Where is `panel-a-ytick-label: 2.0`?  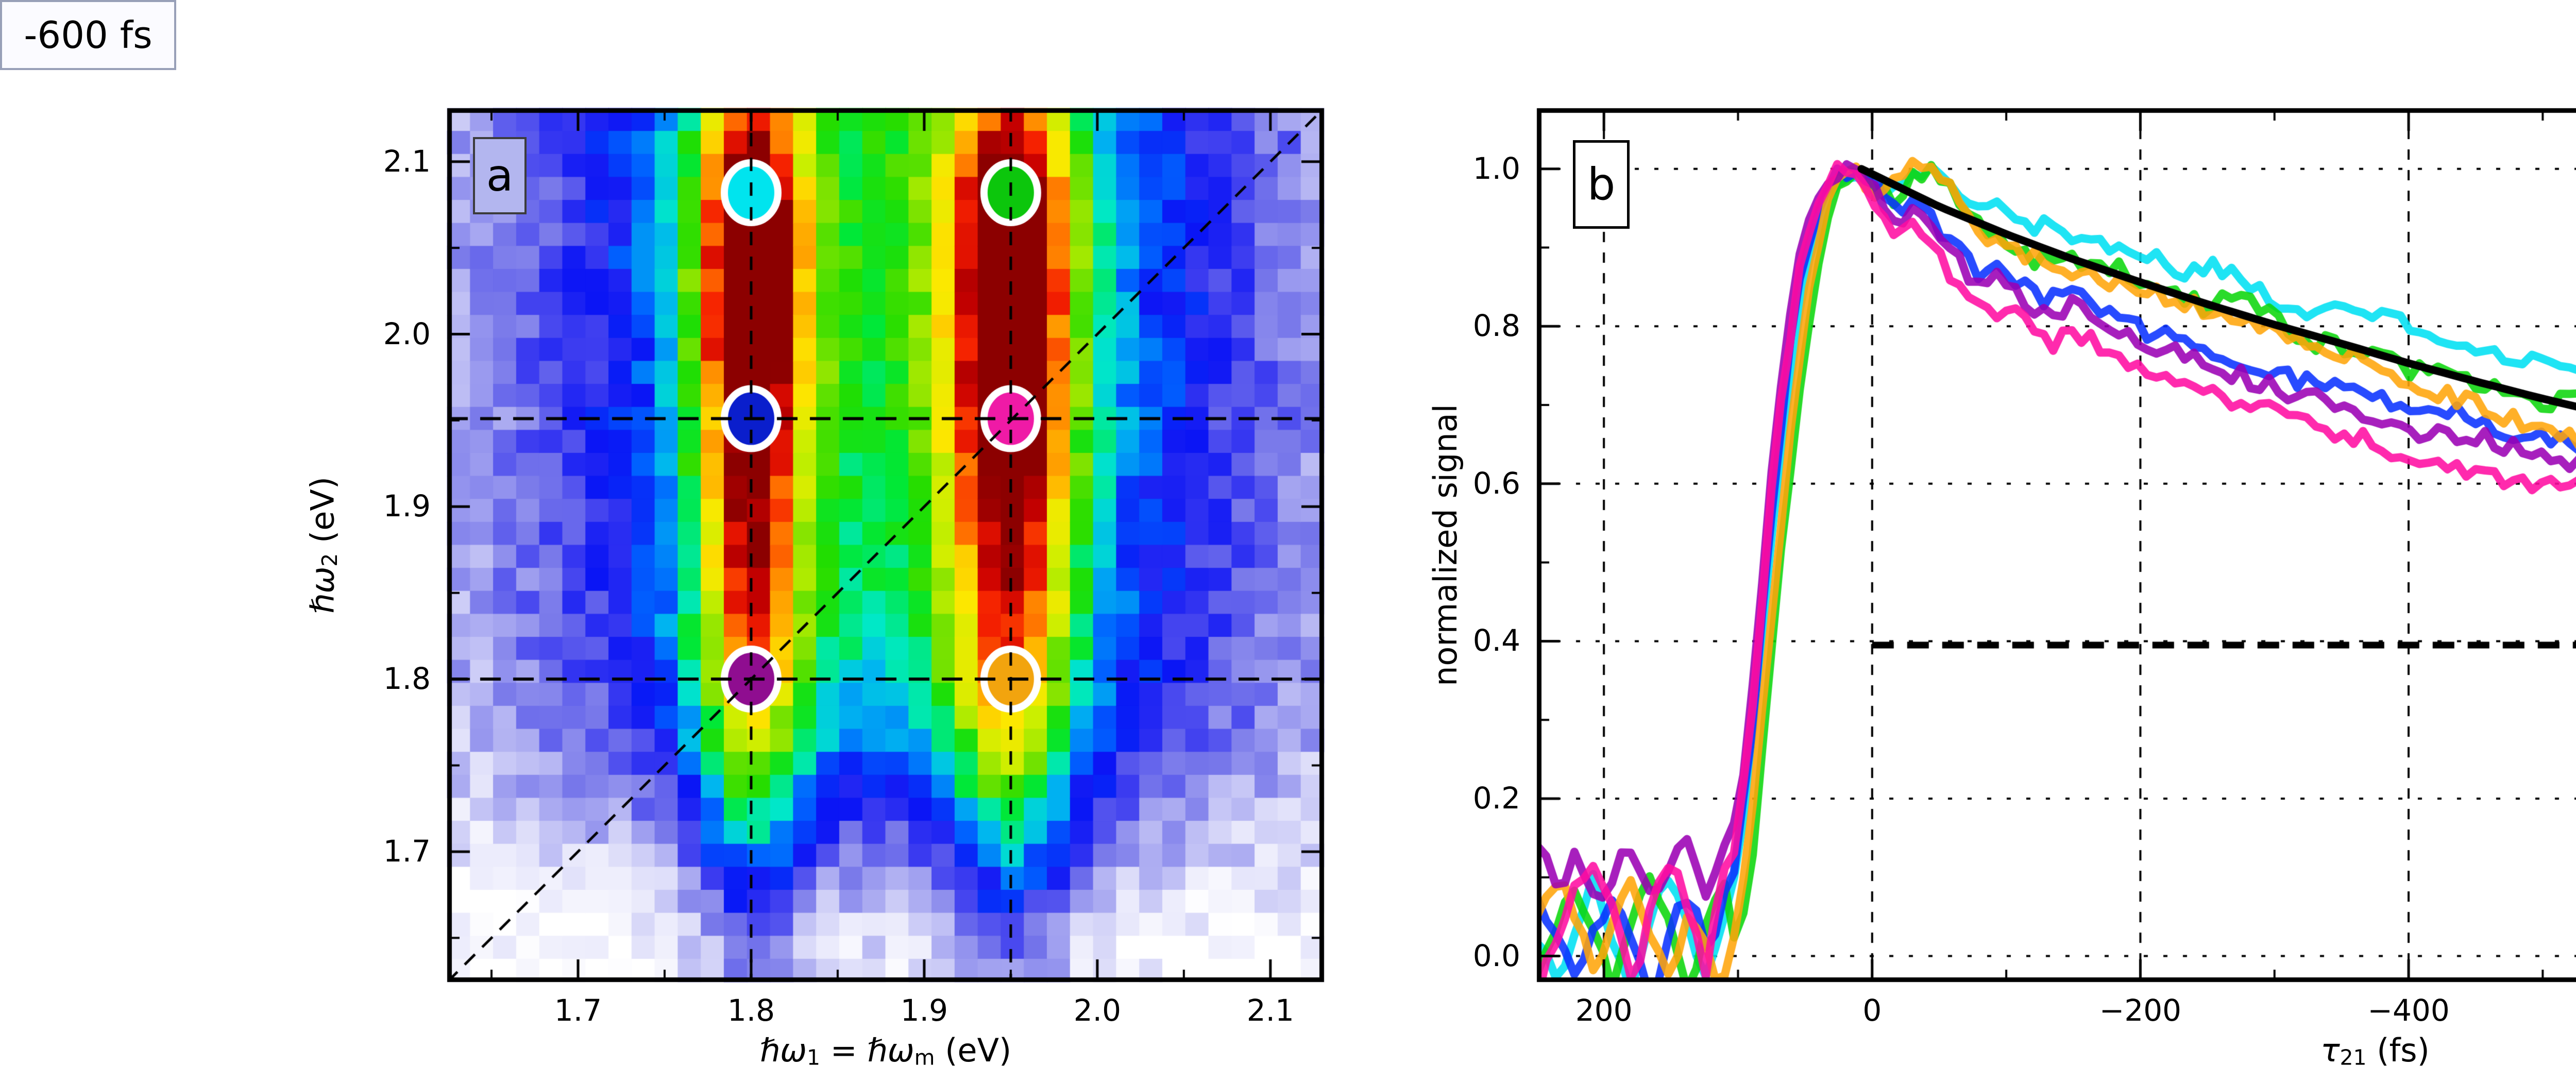
panel-a-ytick-label: 2.0 is located at coordinates (407, 333).